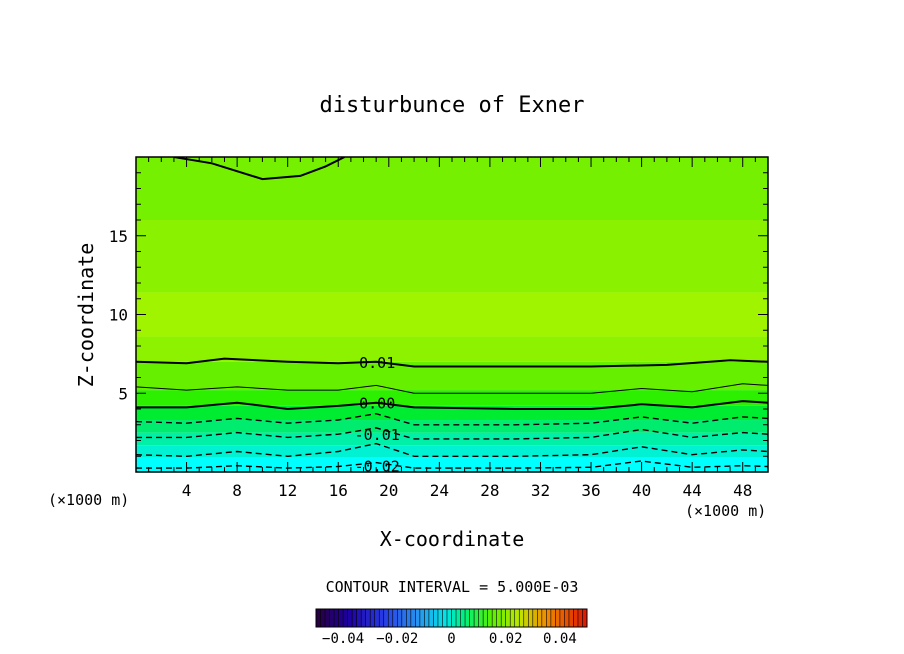 The height and width of the screenshot is (654, 904). Describe the element at coordinates (187, 490) in the screenshot. I see `x-tick-label: 4` at that location.